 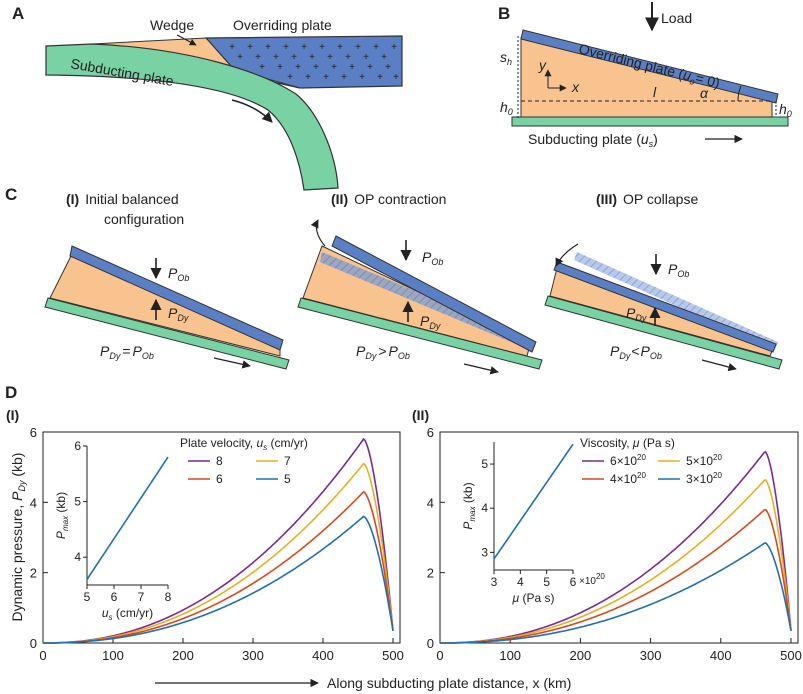 I want to click on relation-c1: PDy = POb, so click(x=127, y=352).